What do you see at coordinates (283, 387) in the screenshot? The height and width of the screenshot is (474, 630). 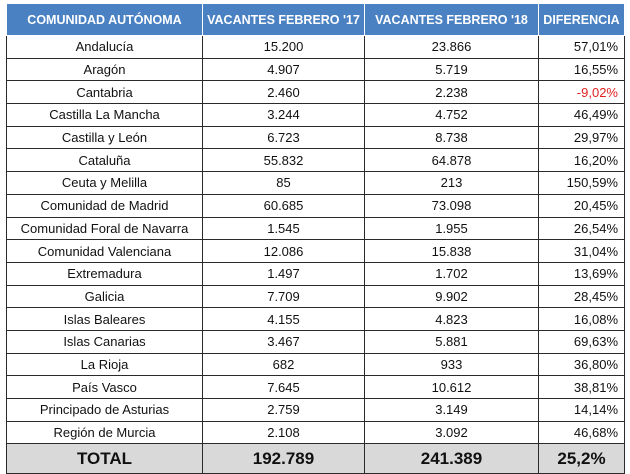 I see `cell-vacancies-2017: 7.645` at bounding box center [283, 387].